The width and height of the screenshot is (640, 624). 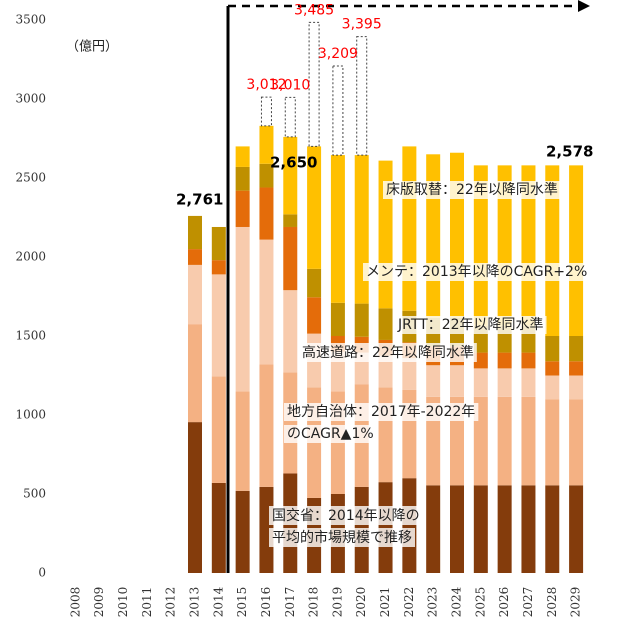 I want to click on annotation: JRTT：22年以降同水準, so click(x=470, y=325).